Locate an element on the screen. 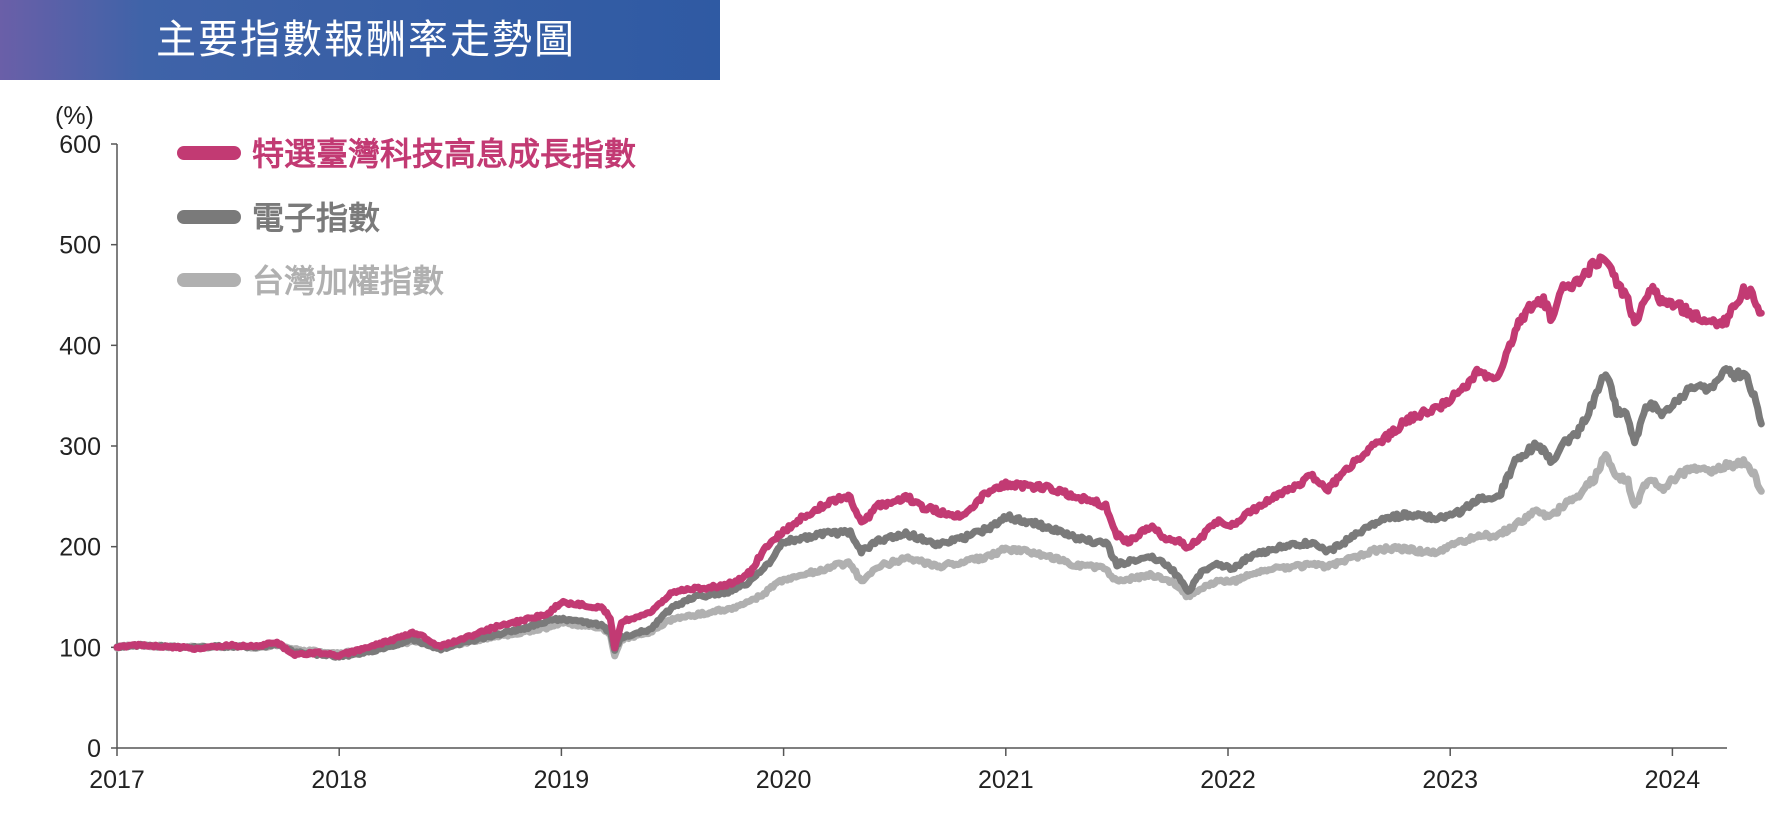 This screenshot has height=820, width=1780. y-tick-label: 100 is located at coordinates (80, 648).